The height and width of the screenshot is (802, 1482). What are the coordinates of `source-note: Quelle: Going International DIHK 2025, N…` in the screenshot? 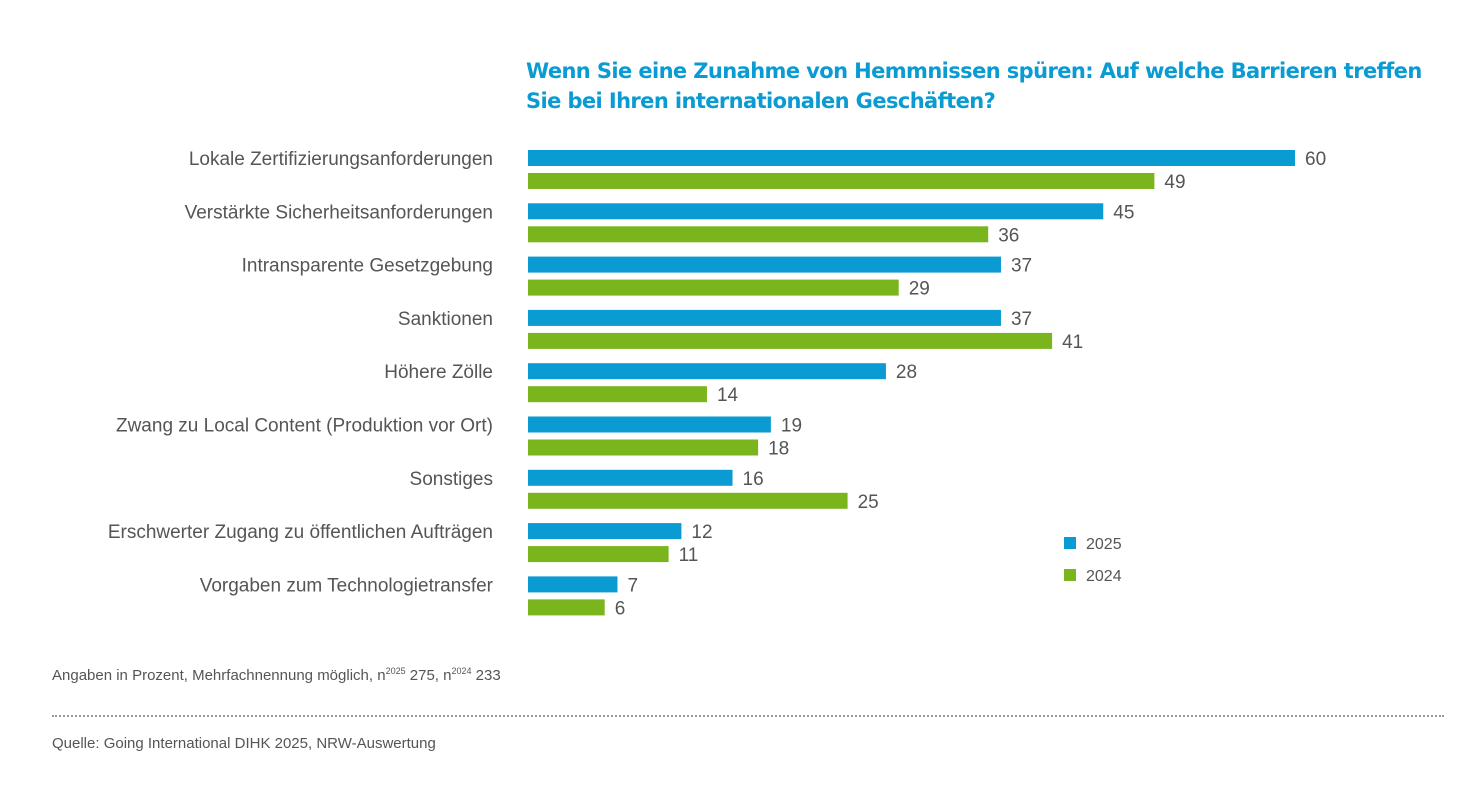 It's located at (244, 743).